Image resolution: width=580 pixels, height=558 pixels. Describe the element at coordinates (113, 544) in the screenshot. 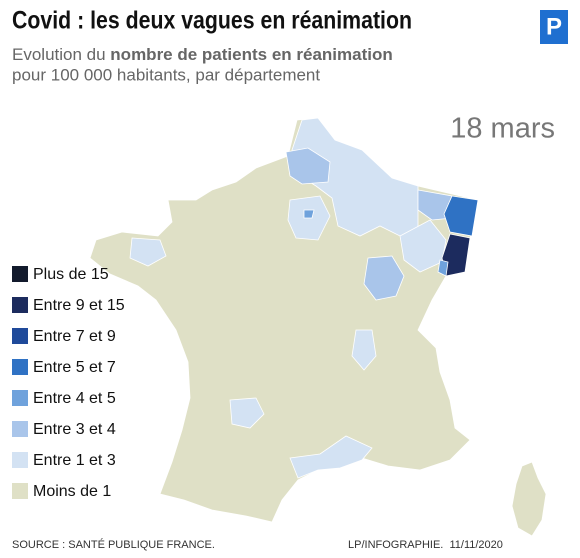

I see `source: SOURCE : SANTÉ PUBLIQUE FRANCE.` at that location.